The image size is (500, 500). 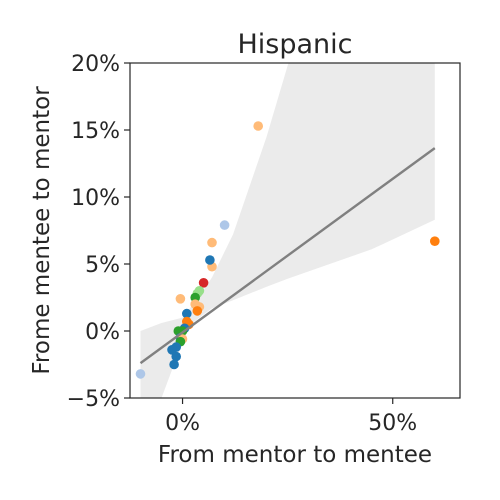 What do you see at coordinates (95, 198) in the screenshot?
I see `y-tick-label-4: 10%` at bounding box center [95, 198].